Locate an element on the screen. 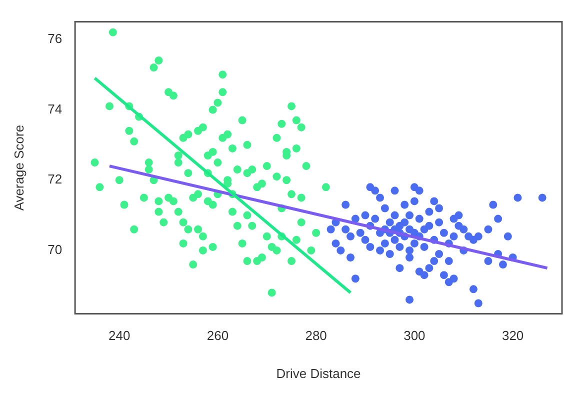 This screenshot has width=586, height=394. y-tick-label: 76 is located at coordinates (55, 38).